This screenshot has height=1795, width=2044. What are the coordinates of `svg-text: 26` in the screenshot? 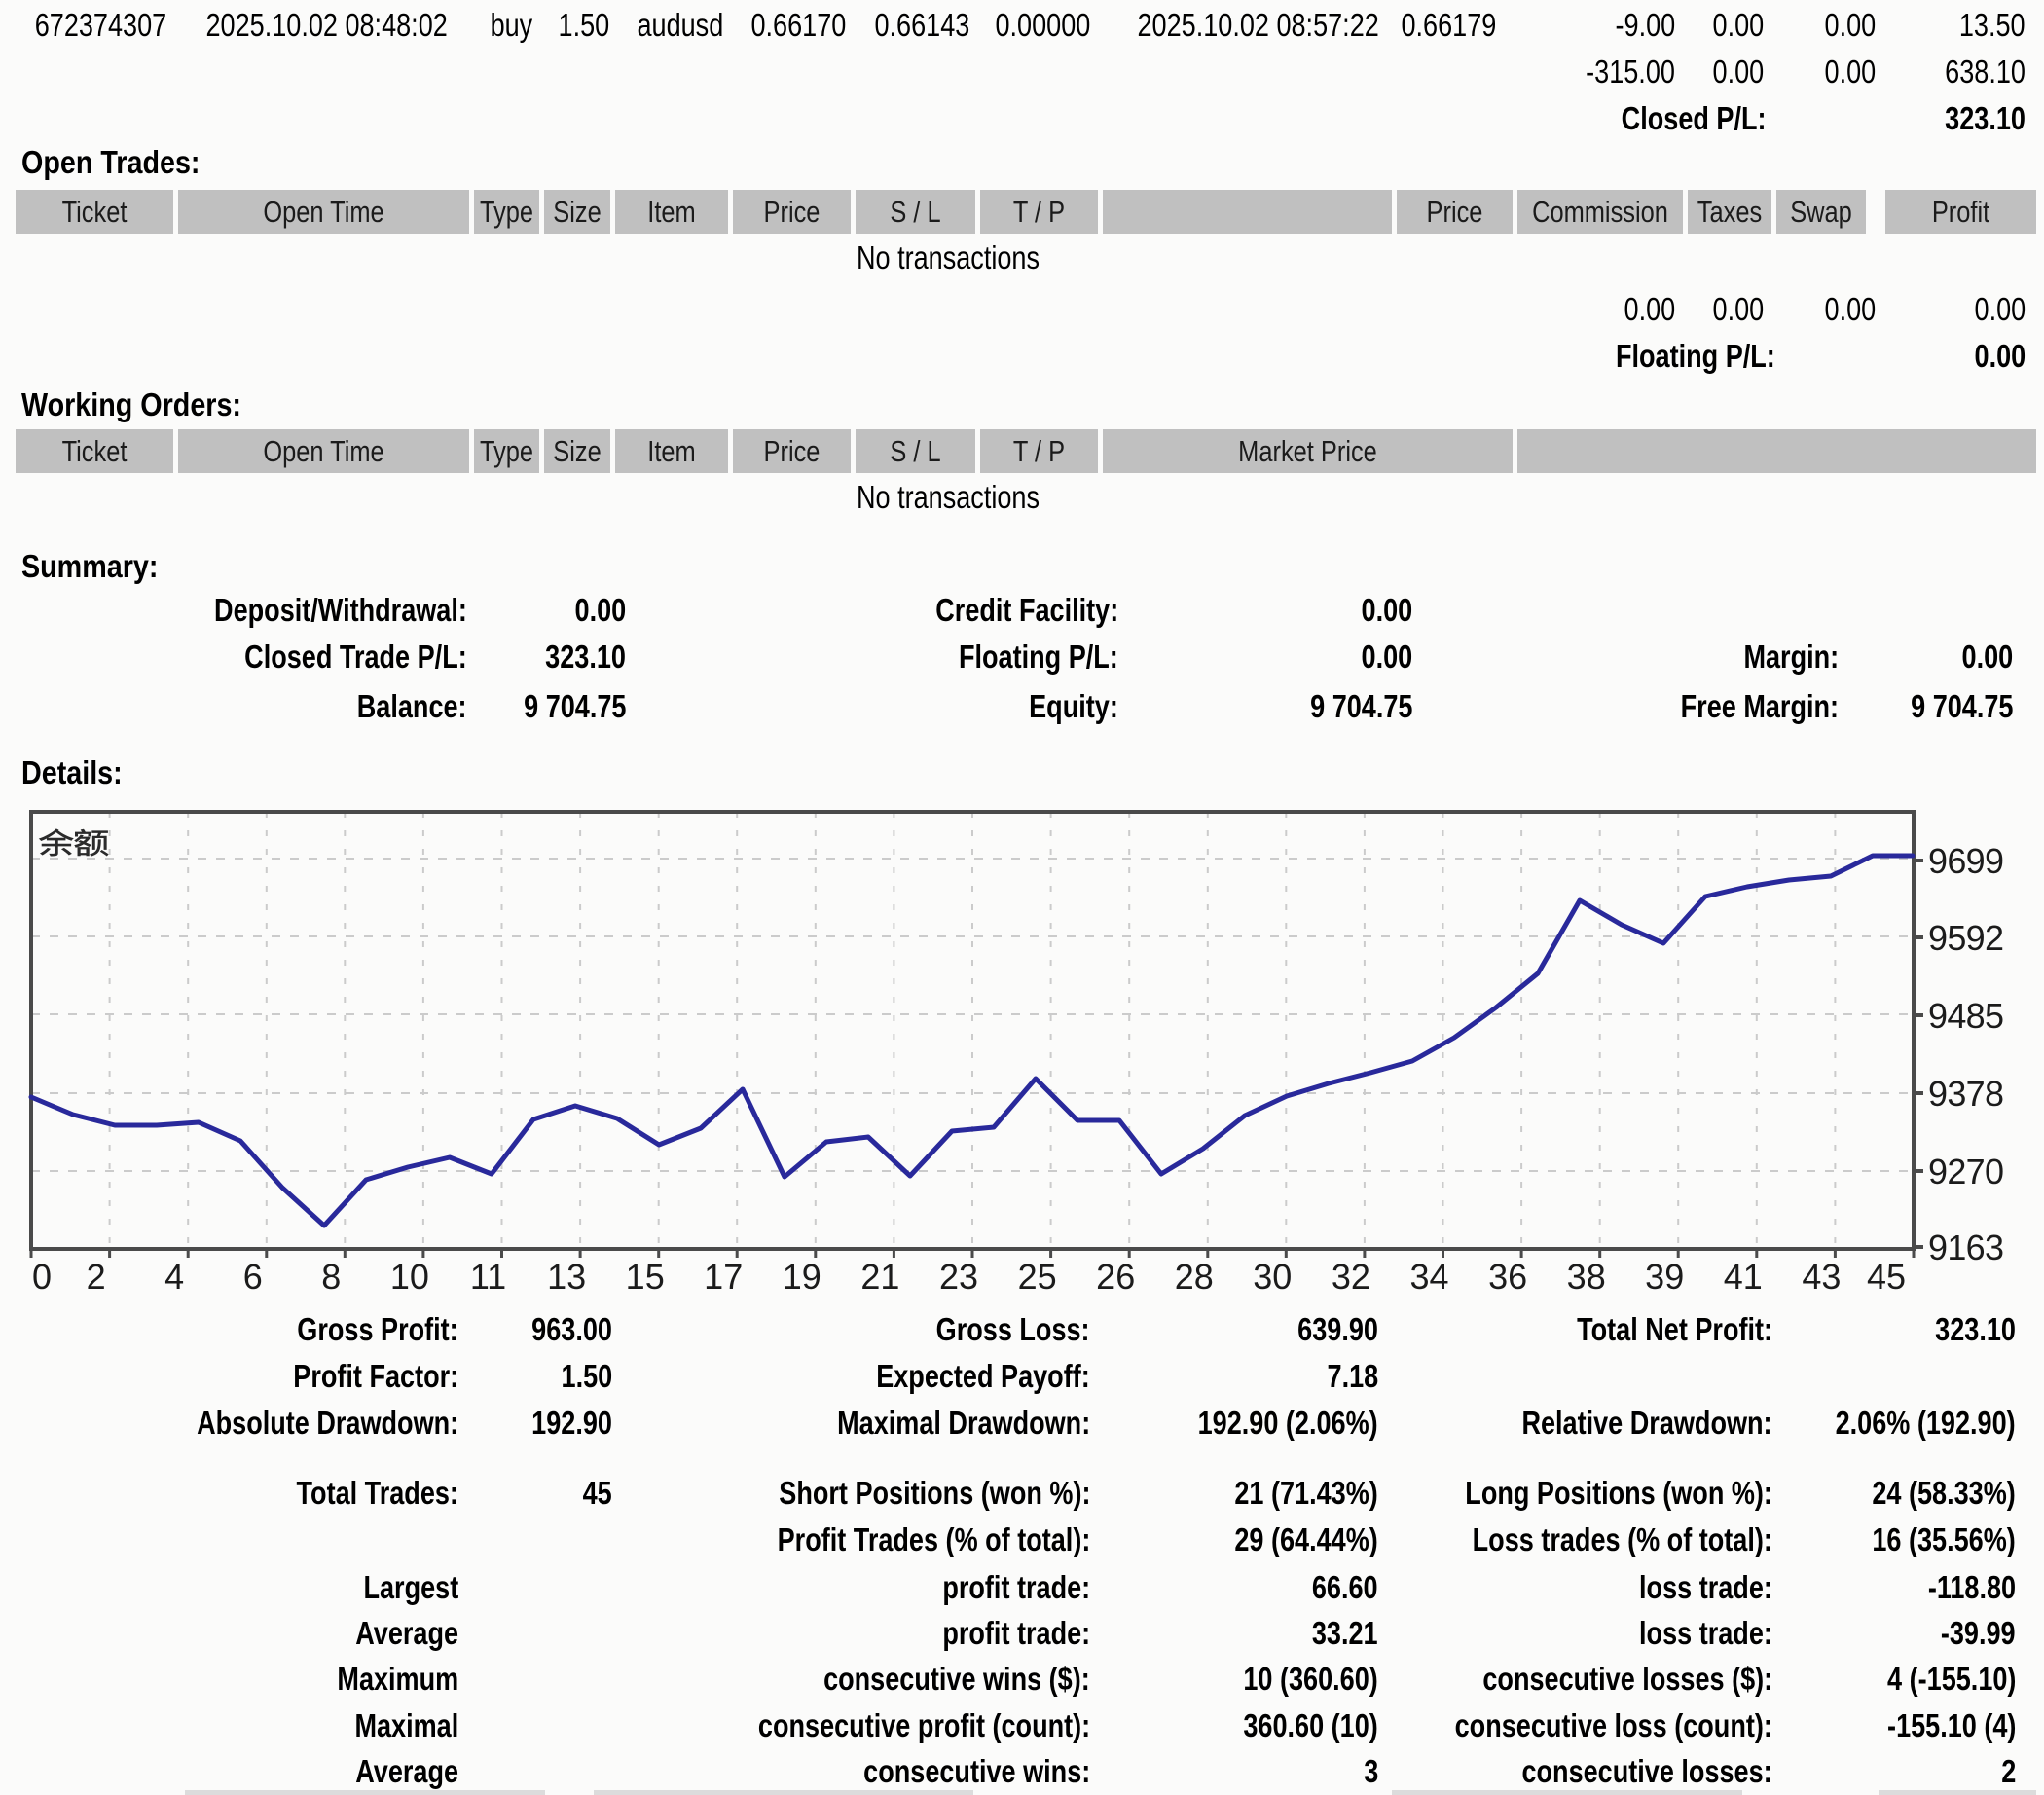 It's located at (1115, 1277).